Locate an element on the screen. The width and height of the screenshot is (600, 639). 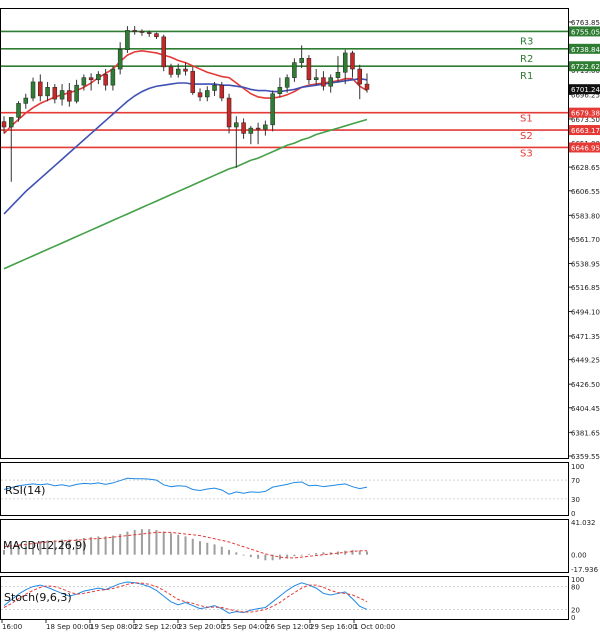
level-name-s2: S2 is located at coordinates (526, 136).